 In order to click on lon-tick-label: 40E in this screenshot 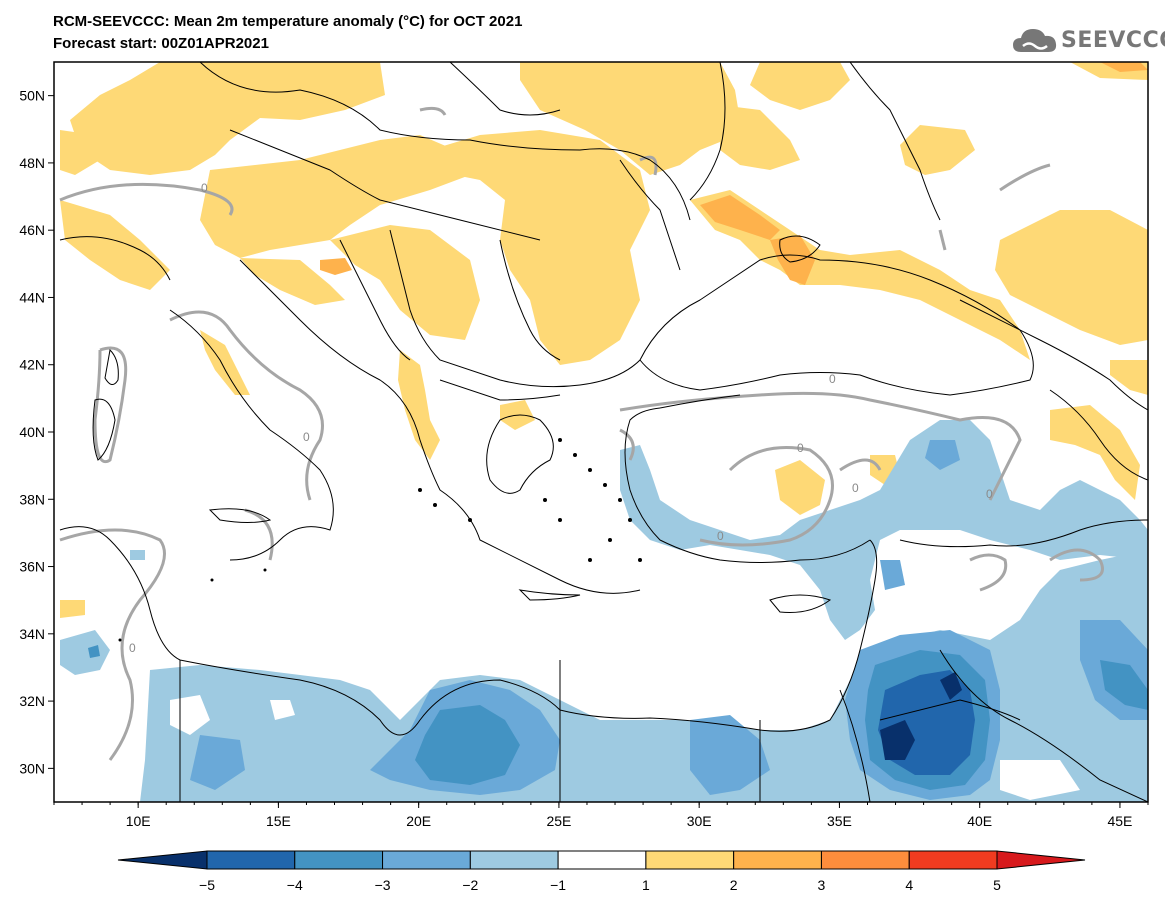, I will do `click(979, 821)`.